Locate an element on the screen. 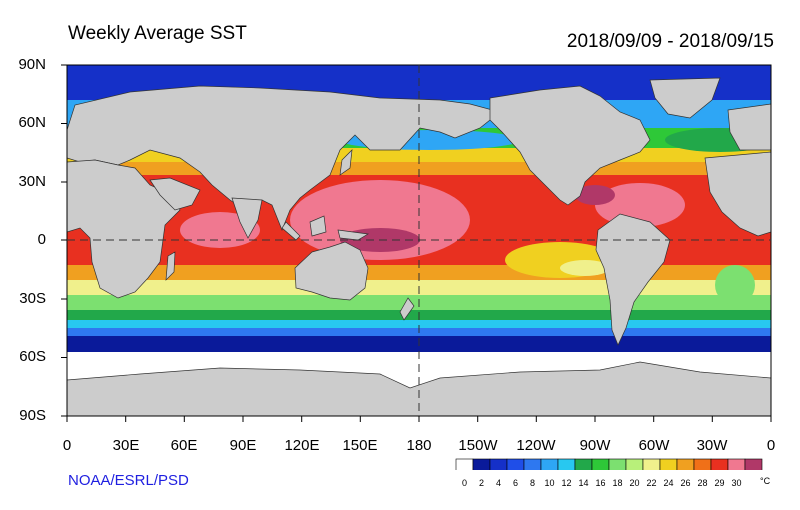  colorbar-label: 18 is located at coordinates (617, 483).